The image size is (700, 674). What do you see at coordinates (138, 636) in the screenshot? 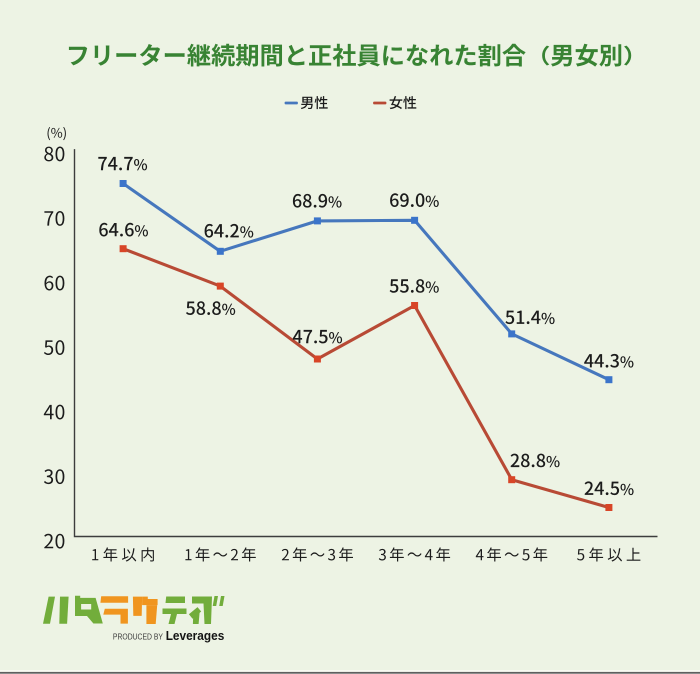
I see `svg-text: PRODUCED BY` at bounding box center [138, 636].